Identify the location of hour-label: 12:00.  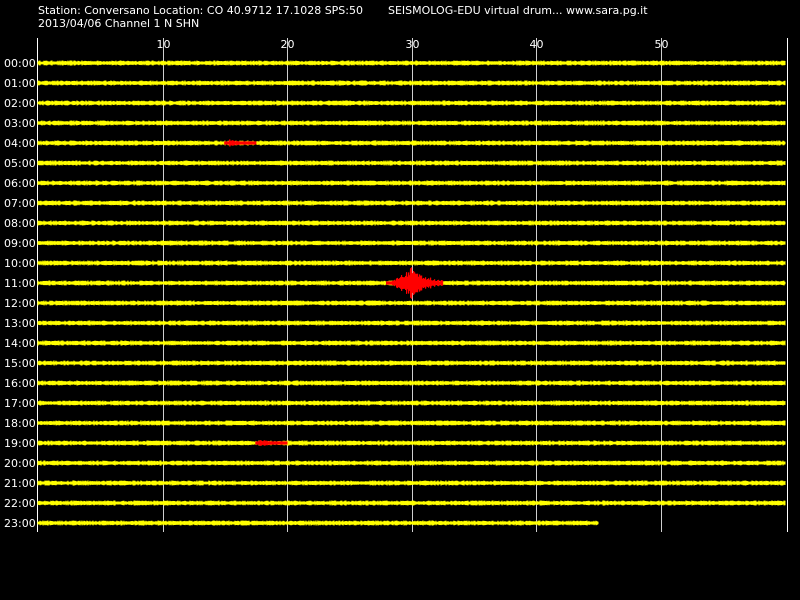
(20, 303).